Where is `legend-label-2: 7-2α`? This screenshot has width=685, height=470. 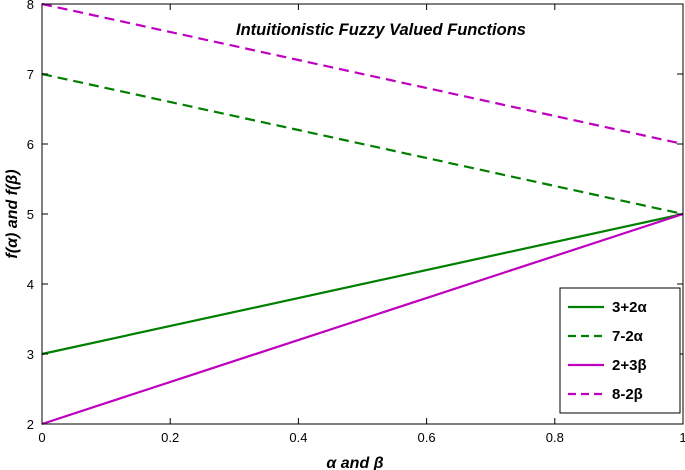 legend-label-2: 7-2α is located at coordinates (628, 336).